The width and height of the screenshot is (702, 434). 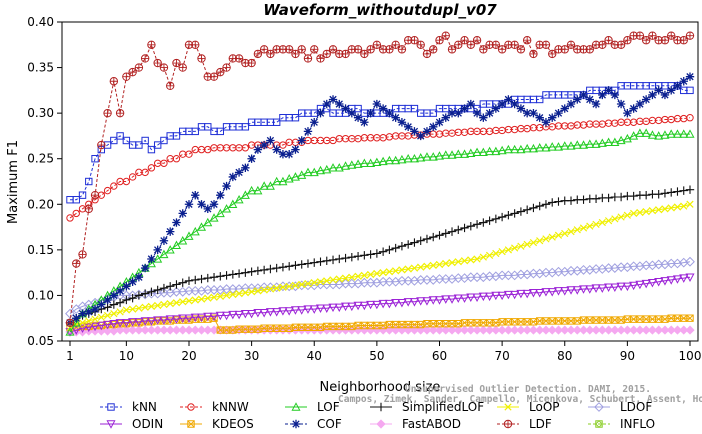 I want to click on legend-marker-cof, so click(x=296, y=424).